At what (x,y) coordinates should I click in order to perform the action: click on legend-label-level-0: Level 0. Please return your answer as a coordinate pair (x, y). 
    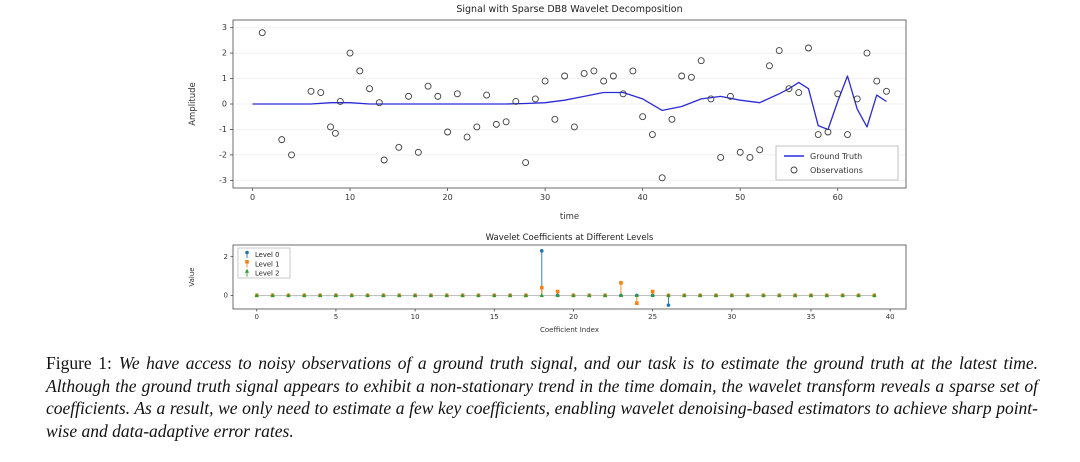
    Looking at the image, I should click on (267, 255).